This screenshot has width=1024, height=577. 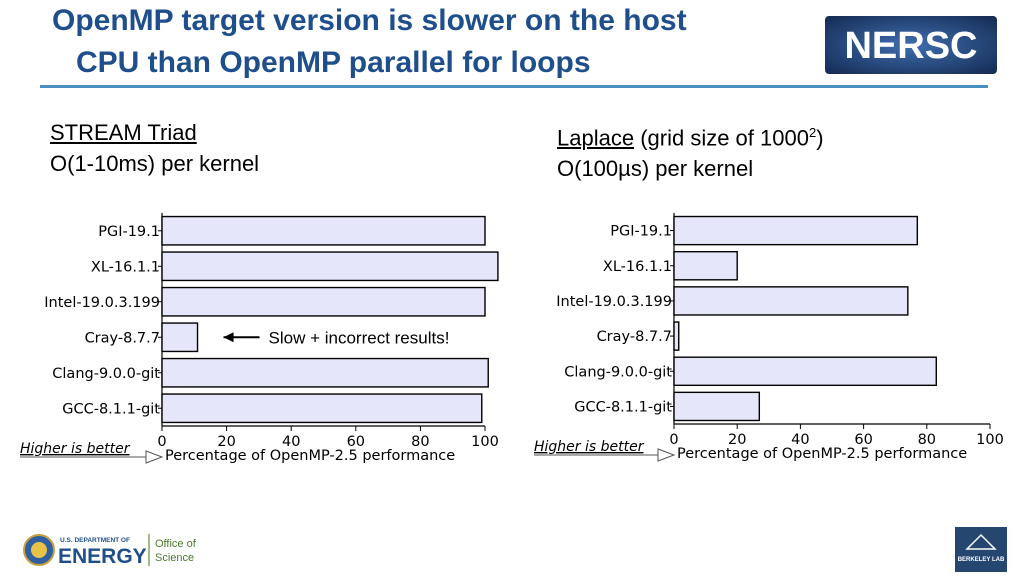 What do you see at coordinates (102, 556) in the screenshot?
I see `doe-energy-text: ENERGY` at bounding box center [102, 556].